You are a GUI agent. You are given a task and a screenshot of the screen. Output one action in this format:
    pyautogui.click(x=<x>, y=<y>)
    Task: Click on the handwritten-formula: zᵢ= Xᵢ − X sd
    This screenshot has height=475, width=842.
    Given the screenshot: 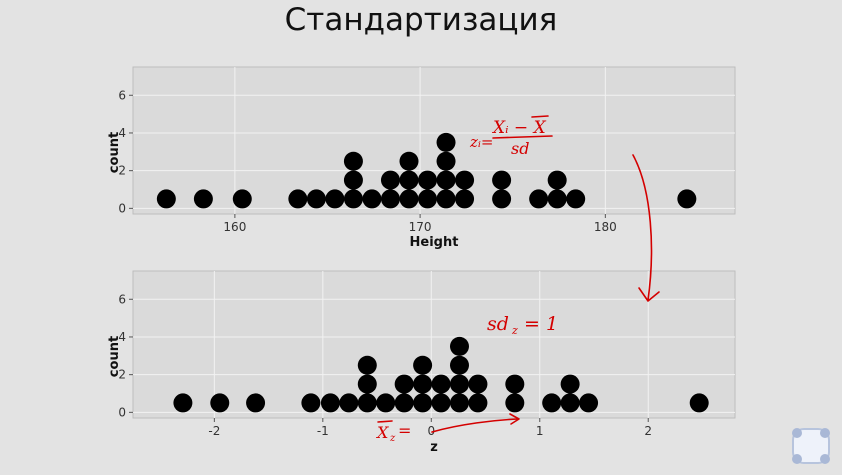 What is the action you would take?
    pyautogui.click(x=511, y=136)
    